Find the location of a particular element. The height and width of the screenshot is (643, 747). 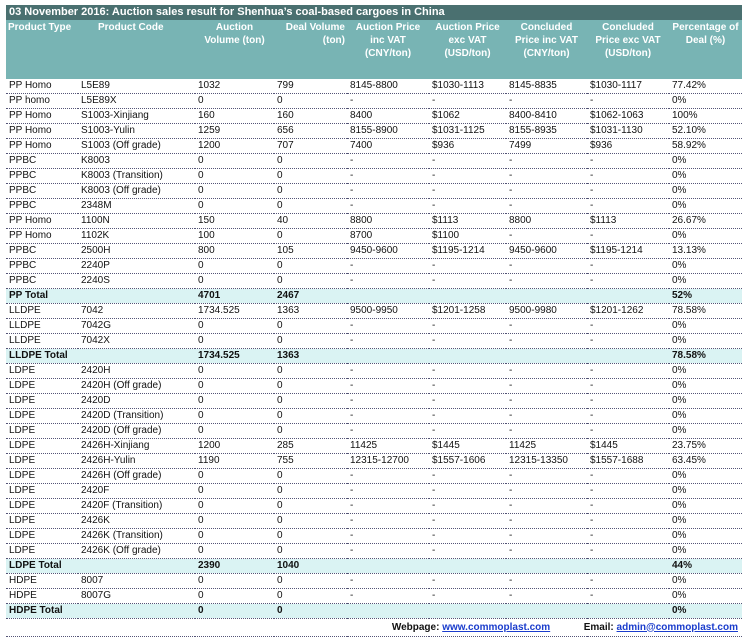

table-cell: 2420H is located at coordinates (136, 371).